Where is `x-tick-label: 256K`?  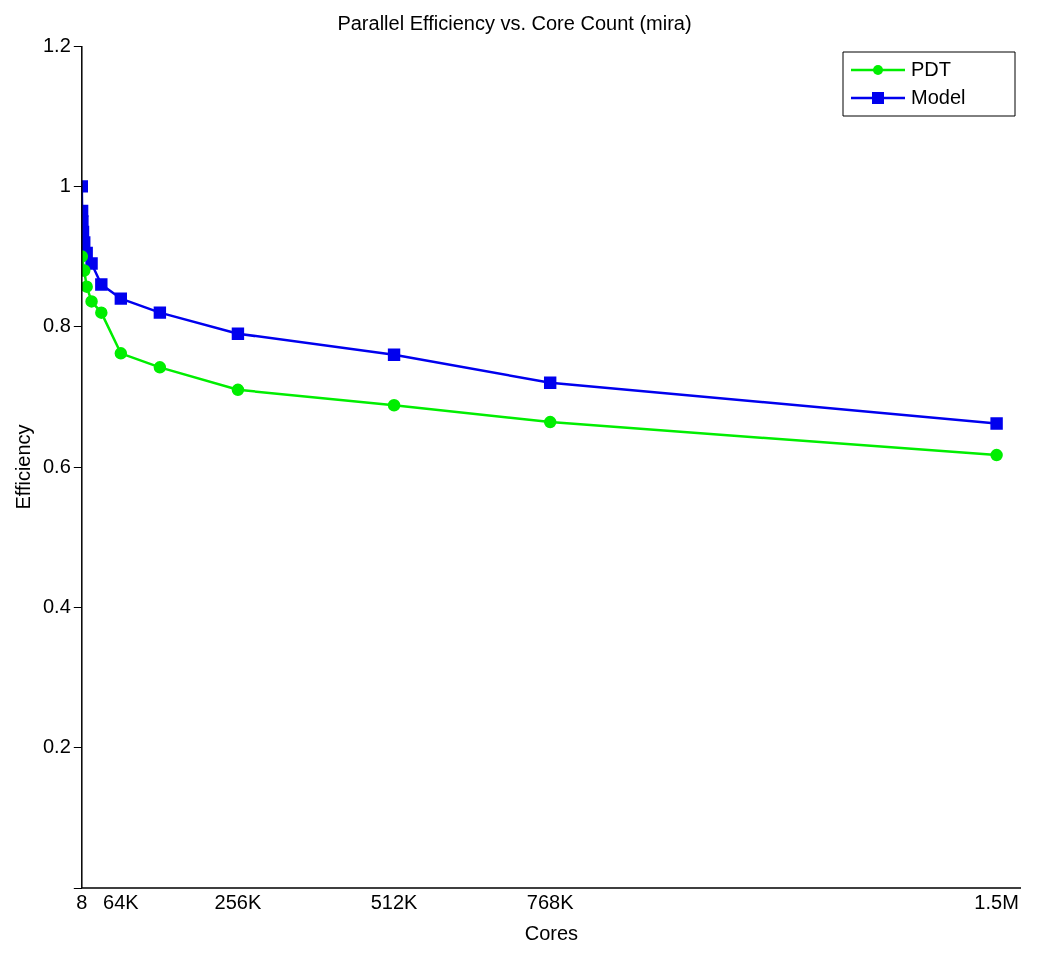 x-tick-label: 256K is located at coordinates (238, 901).